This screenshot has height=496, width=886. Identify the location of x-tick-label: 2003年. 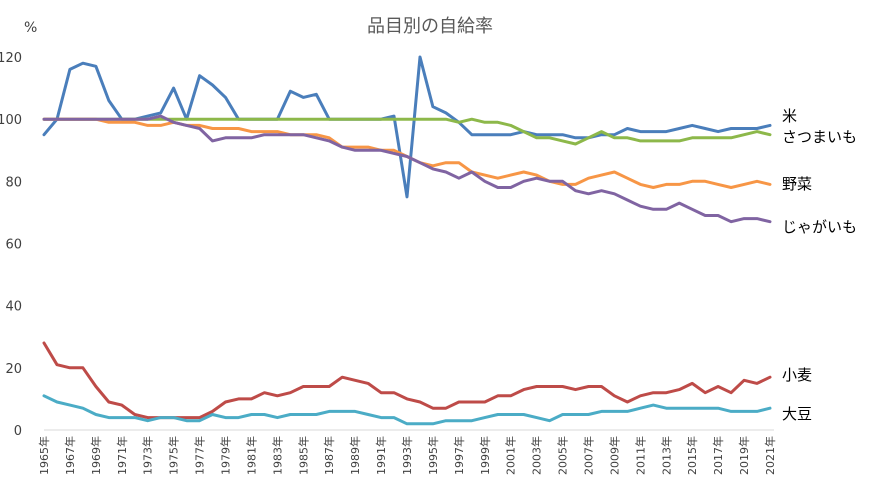
(537, 455).